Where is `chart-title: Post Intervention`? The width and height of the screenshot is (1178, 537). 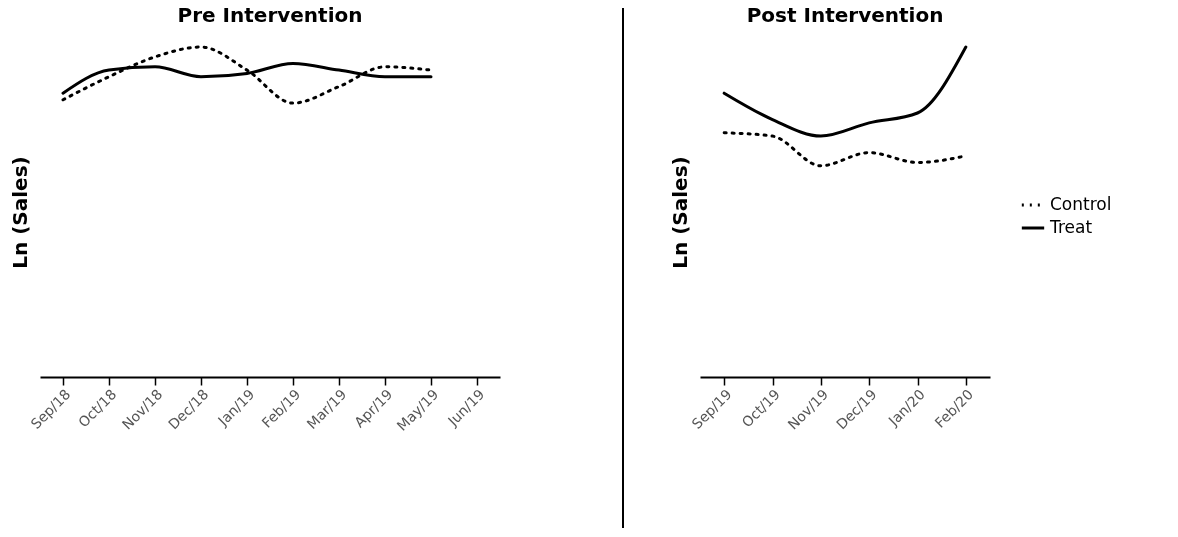
chart-title: Post Intervention is located at coordinates (845, 14).